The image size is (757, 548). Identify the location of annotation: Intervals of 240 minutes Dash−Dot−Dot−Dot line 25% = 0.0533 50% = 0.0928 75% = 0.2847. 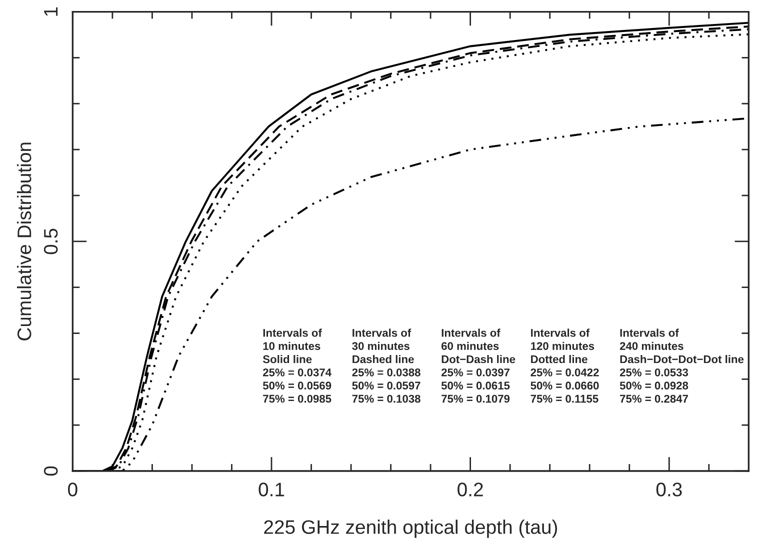
(682, 365).